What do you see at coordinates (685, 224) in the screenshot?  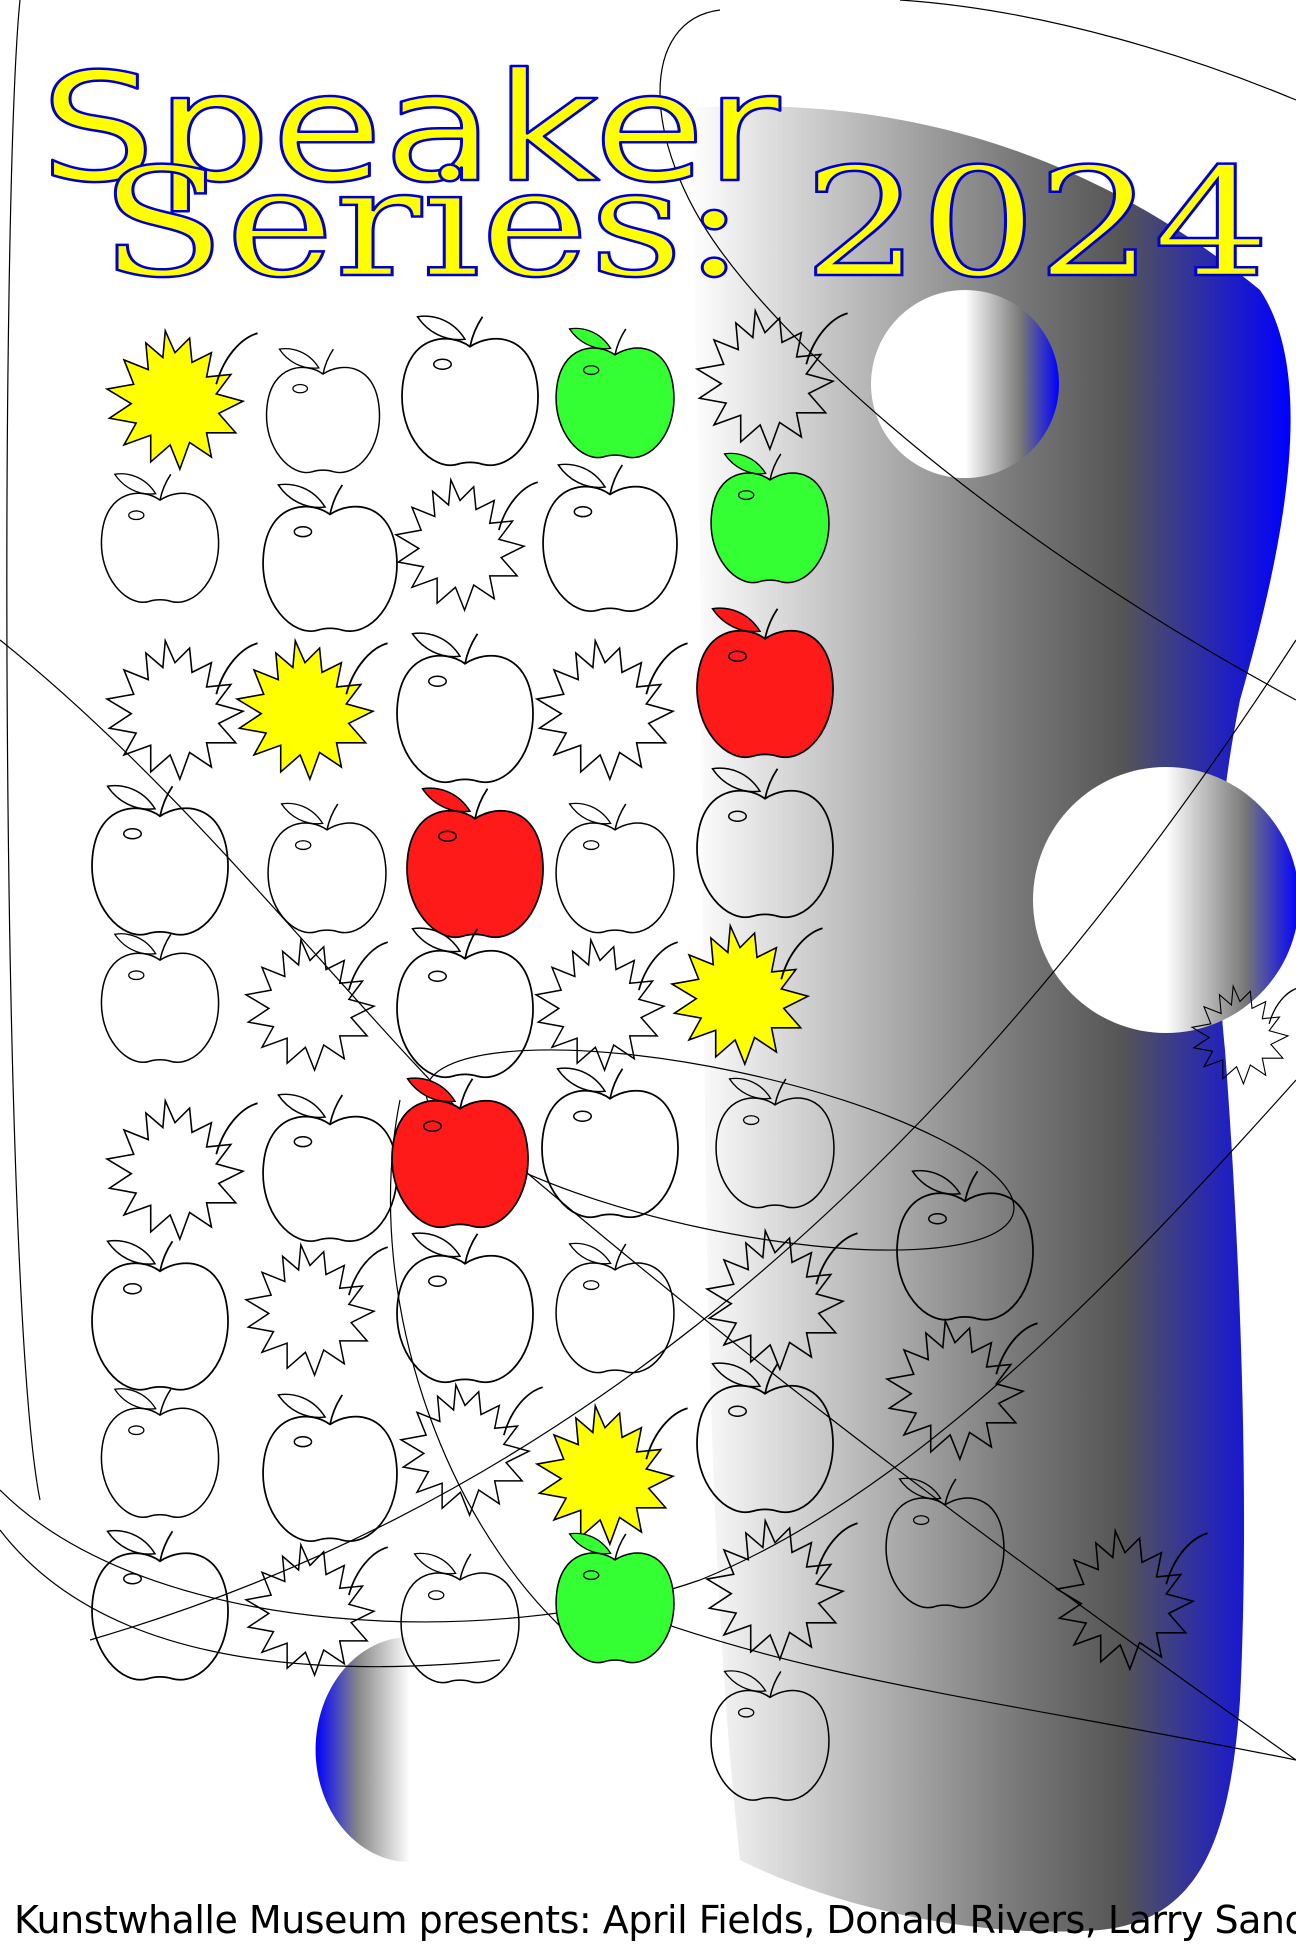 I see `title-line-2: Series: 2024` at bounding box center [685, 224].